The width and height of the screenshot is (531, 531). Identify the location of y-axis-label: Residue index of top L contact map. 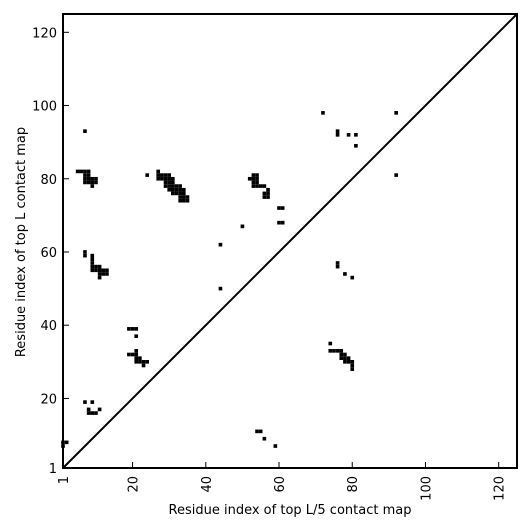
(21, 242).